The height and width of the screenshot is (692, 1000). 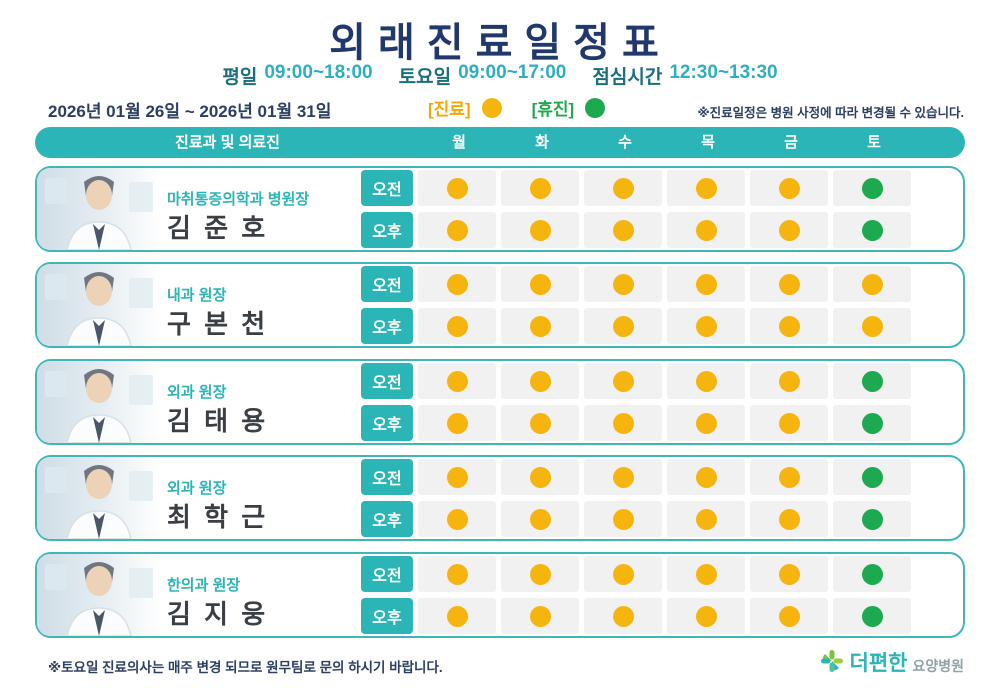 I want to click on day-header: 금, so click(x=791, y=142).